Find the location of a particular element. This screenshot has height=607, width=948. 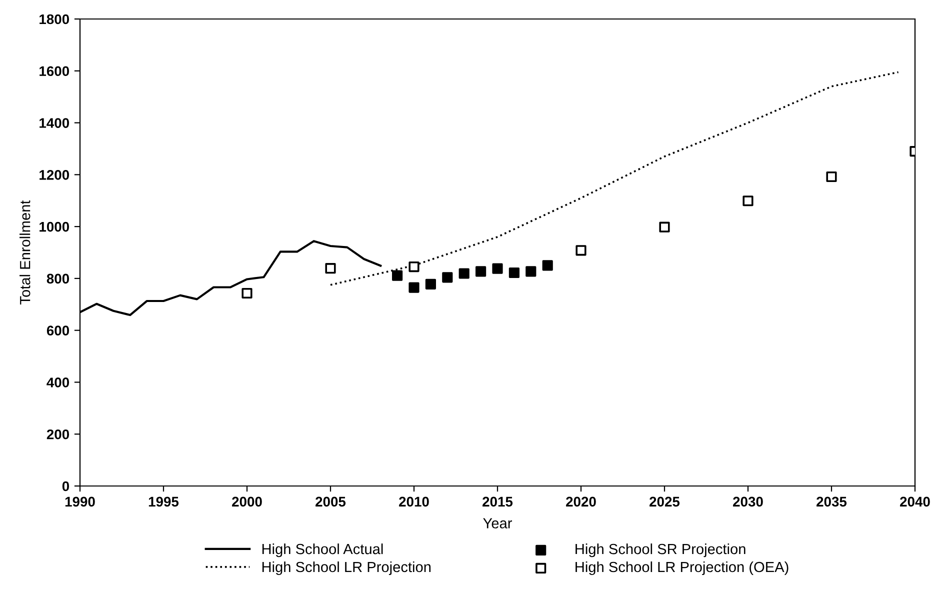

y-tick-label: 1200 is located at coordinates (55, 175).